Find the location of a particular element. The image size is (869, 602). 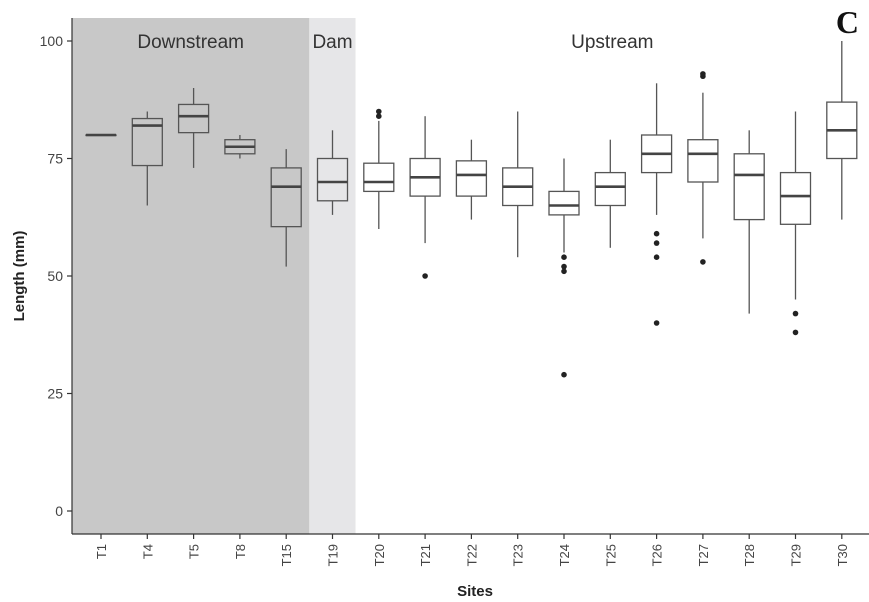

x-tick-label: T23 is located at coordinates (518, 555).